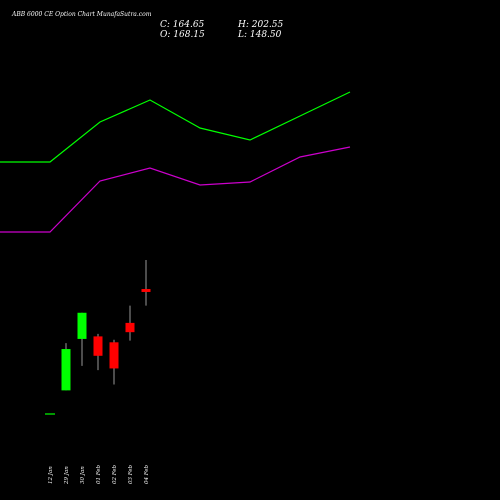  I want to click on candles, so click(98, 337).